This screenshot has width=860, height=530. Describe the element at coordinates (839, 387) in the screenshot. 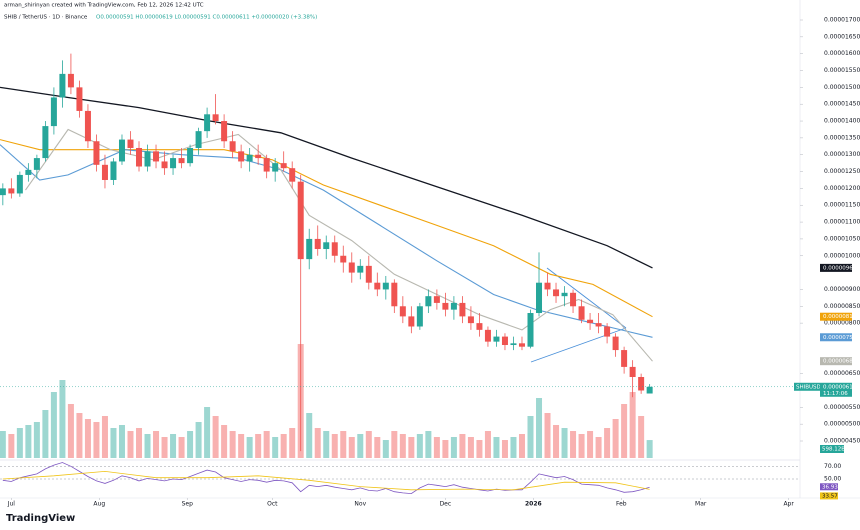

I see `last-price-label: 0.00000611` at that location.